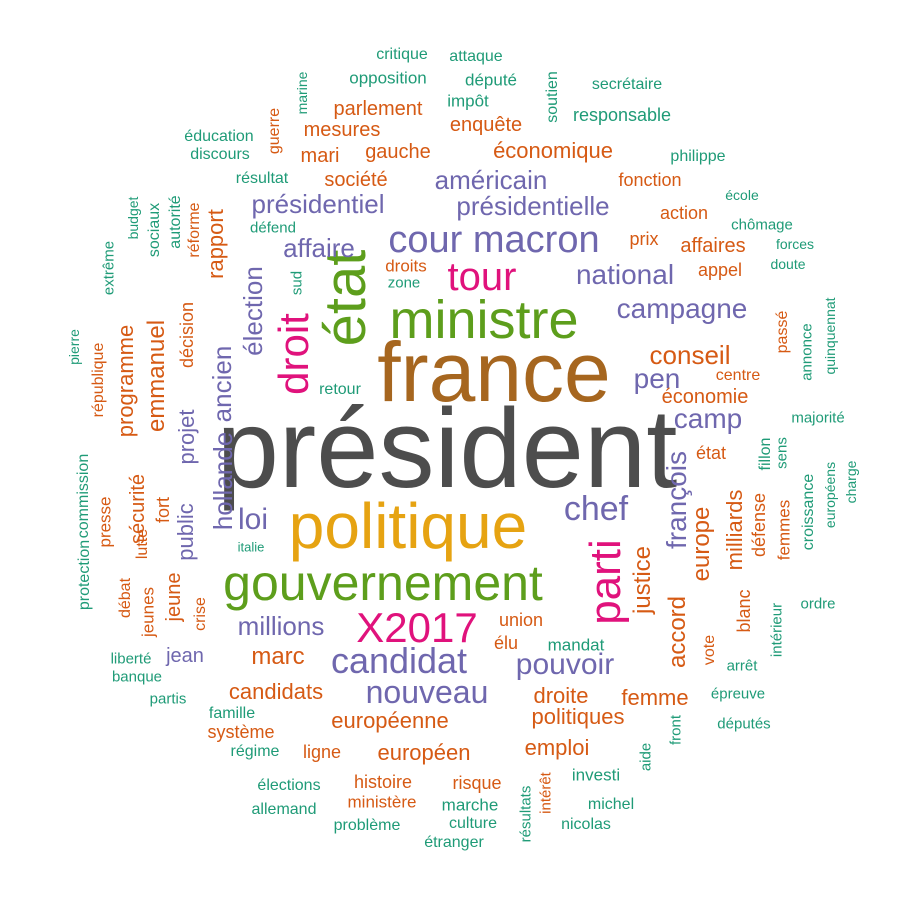 This screenshot has width=900, height=900. I want to click on word: campagne, so click(682, 308).